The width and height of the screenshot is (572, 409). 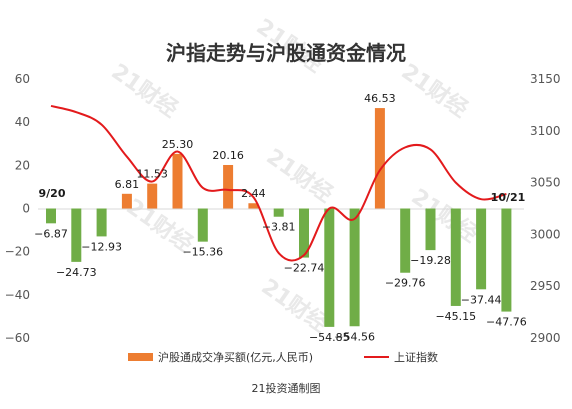 What do you see at coordinates (430, 260) in the screenshot?
I see `bar-data-label: −19.28` at bounding box center [430, 260].